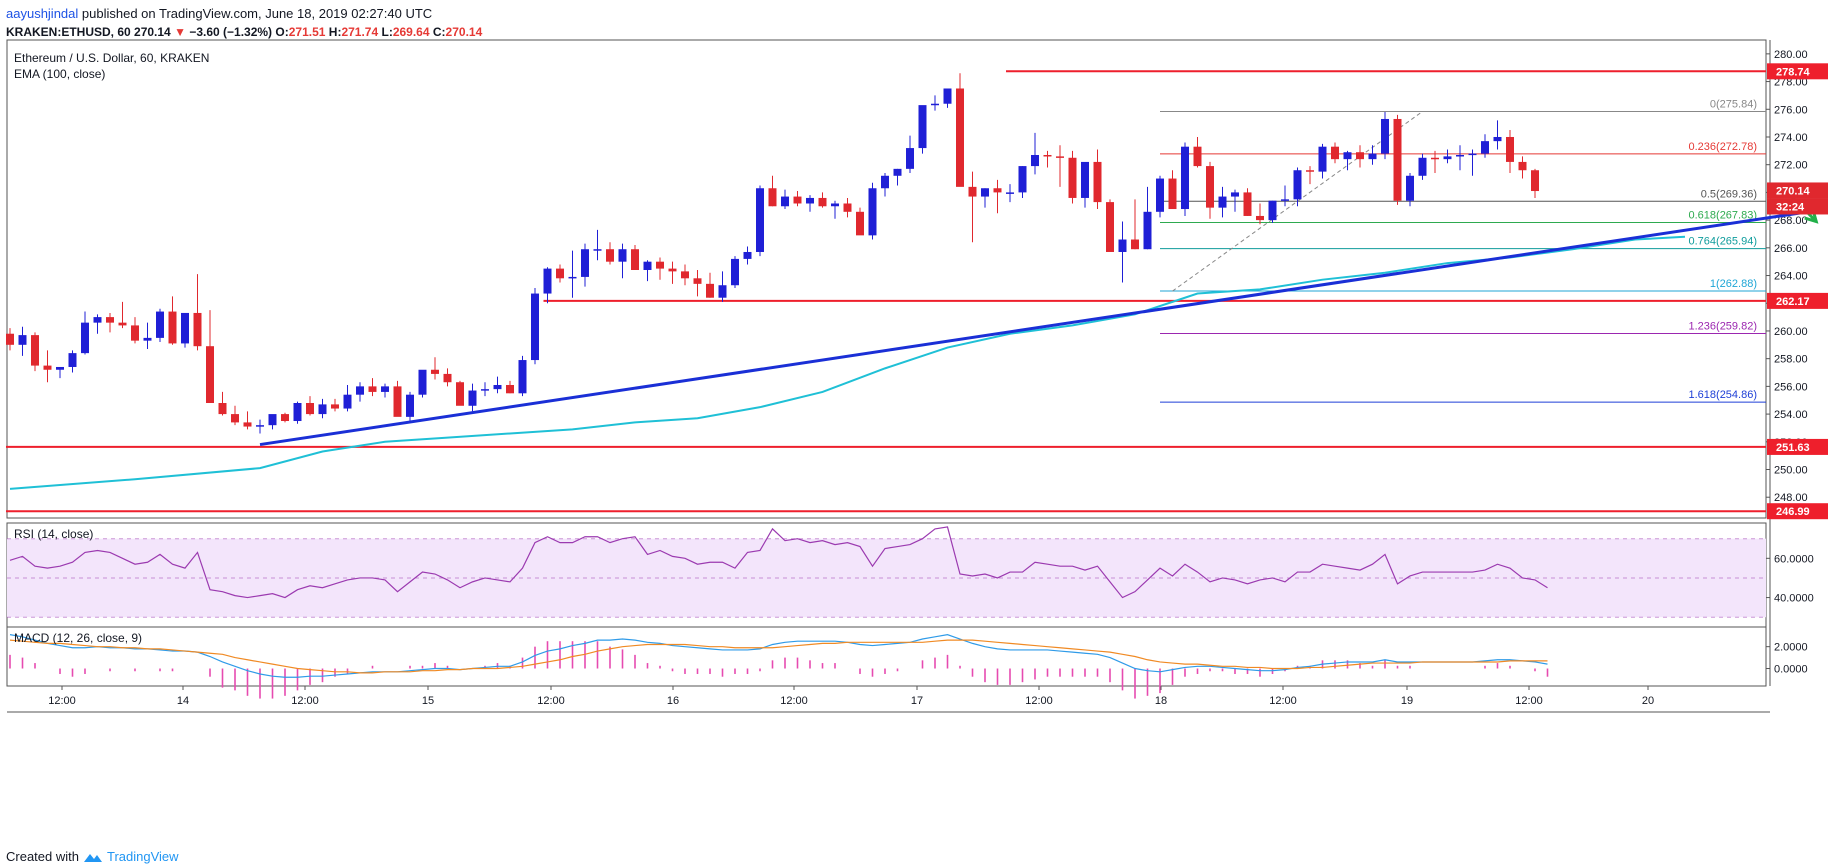 The image size is (1828, 868). I want to click on macd-signal-line, so click(778, 656).